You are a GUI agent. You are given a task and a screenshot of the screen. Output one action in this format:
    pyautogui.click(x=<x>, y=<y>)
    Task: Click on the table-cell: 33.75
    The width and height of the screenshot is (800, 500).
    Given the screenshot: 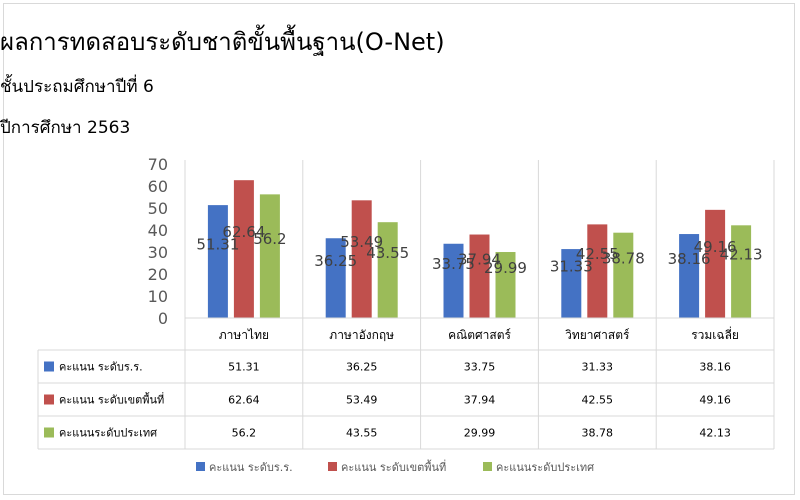 What is the action you would take?
    pyautogui.click(x=480, y=367)
    